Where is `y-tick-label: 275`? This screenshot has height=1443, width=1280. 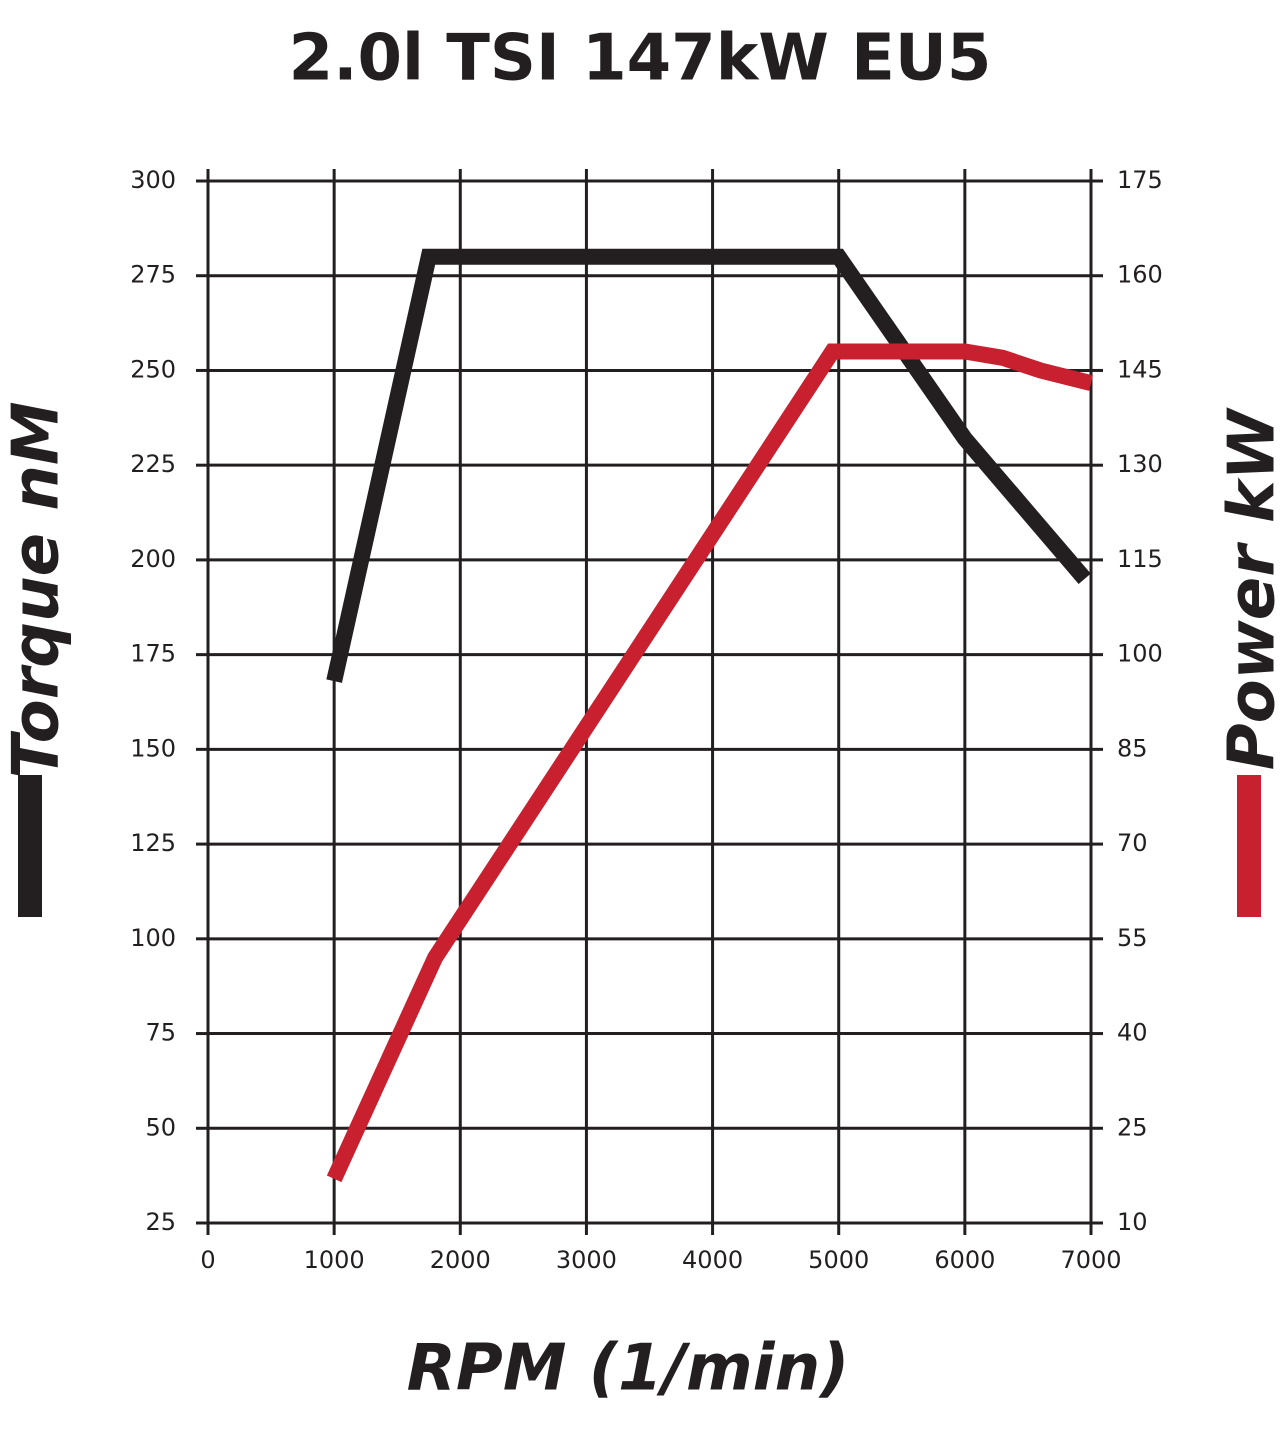
y-tick-label: 275 is located at coordinates (153, 275).